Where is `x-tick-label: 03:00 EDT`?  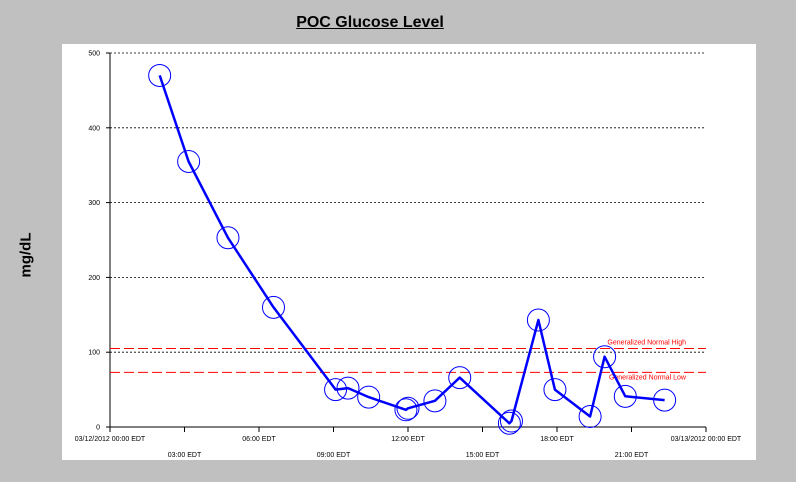
x-tick-label: 03:00 EDT is located at coordinates (185, 455).